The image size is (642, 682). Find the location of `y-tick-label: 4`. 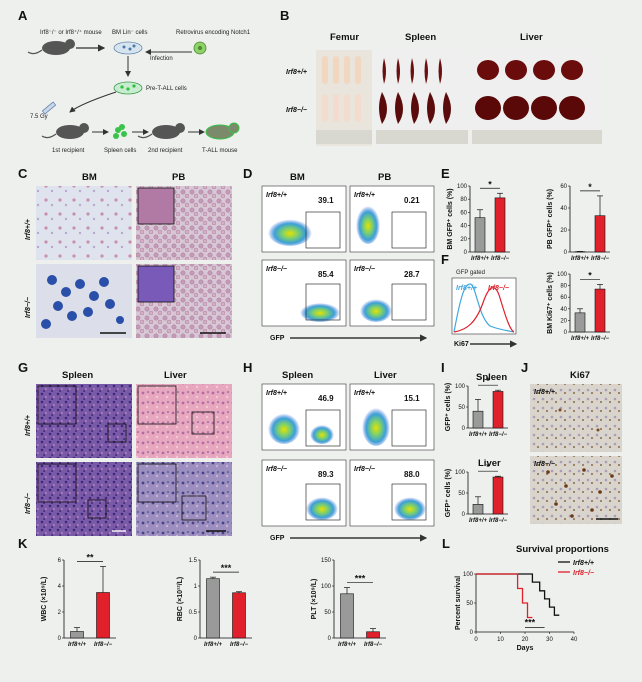

y-tick-label: 4 is located at coordinates (60, 587).